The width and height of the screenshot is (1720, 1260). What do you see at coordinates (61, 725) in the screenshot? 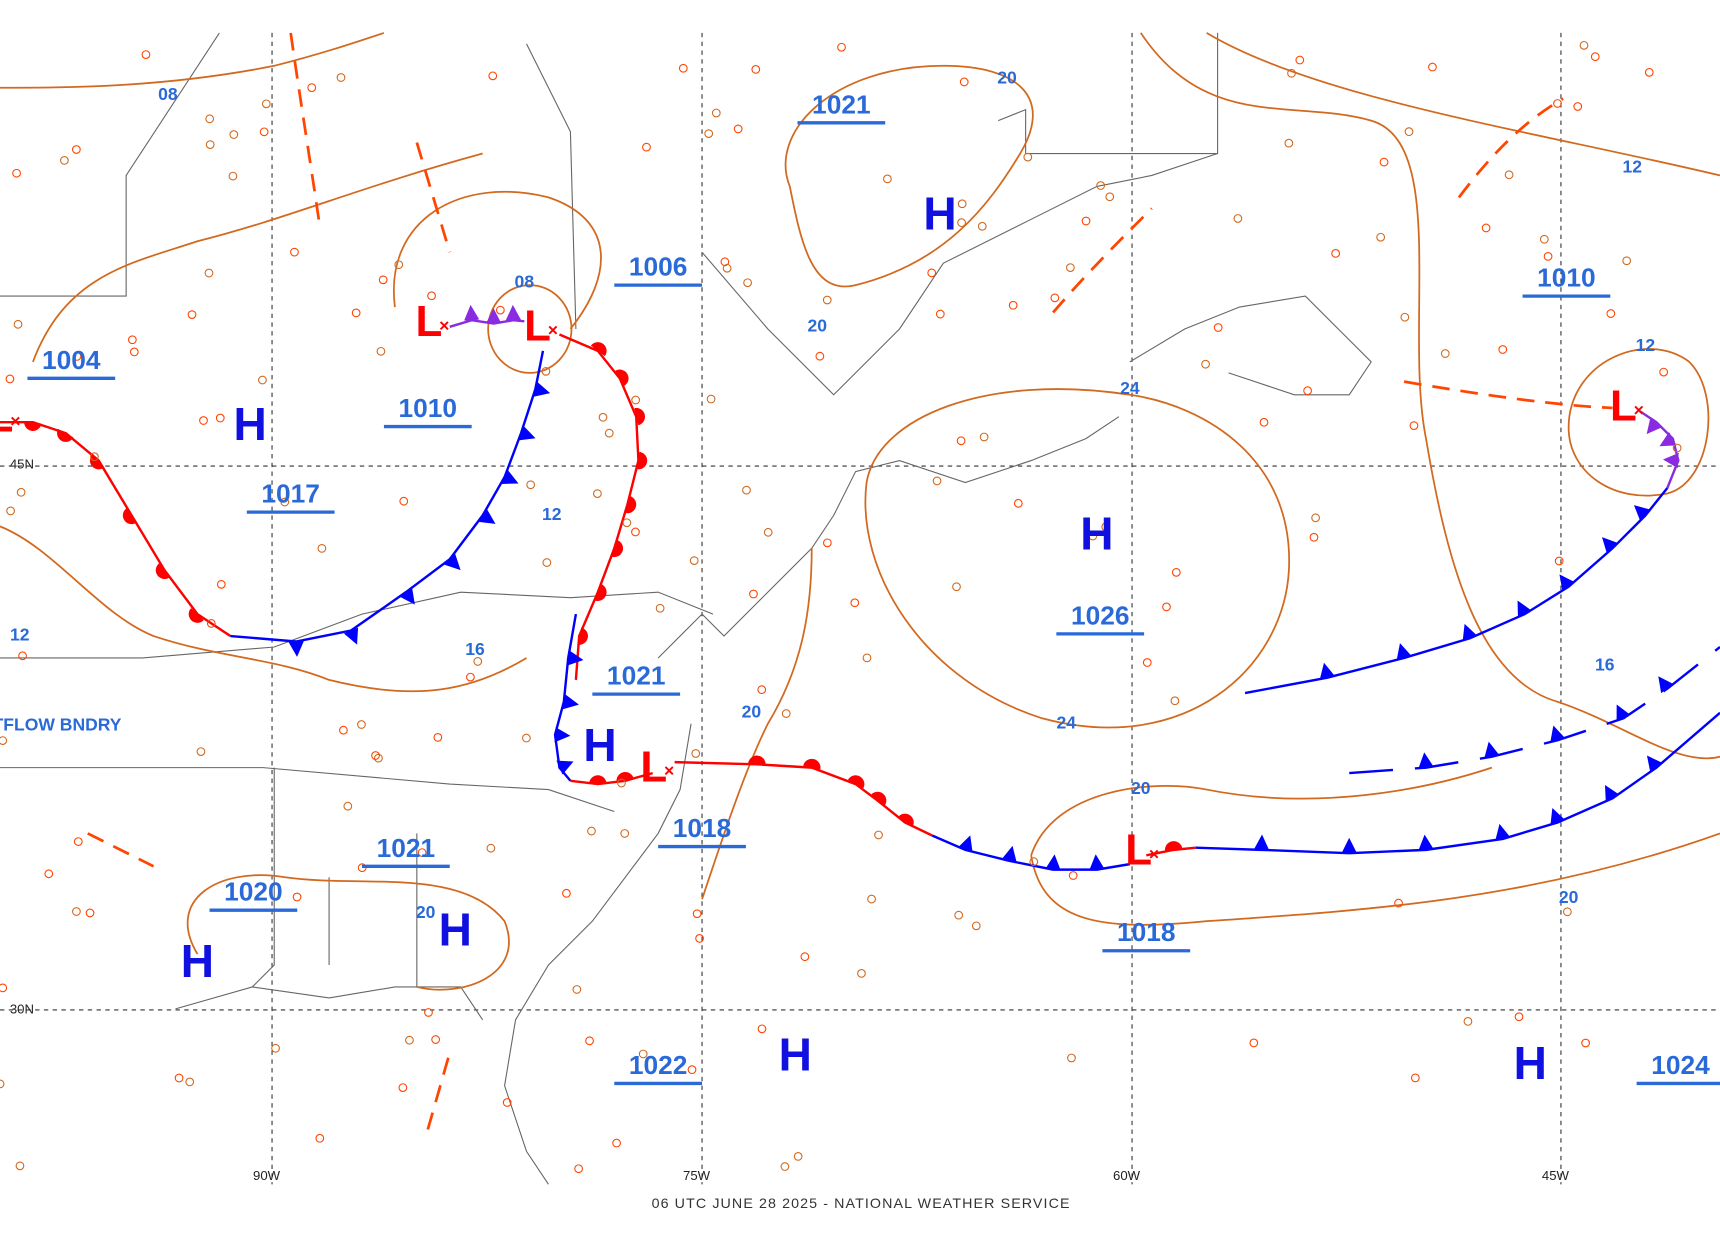
I see `annotation: OUTFLOW BNDRY` at bounding box center [61, 725].